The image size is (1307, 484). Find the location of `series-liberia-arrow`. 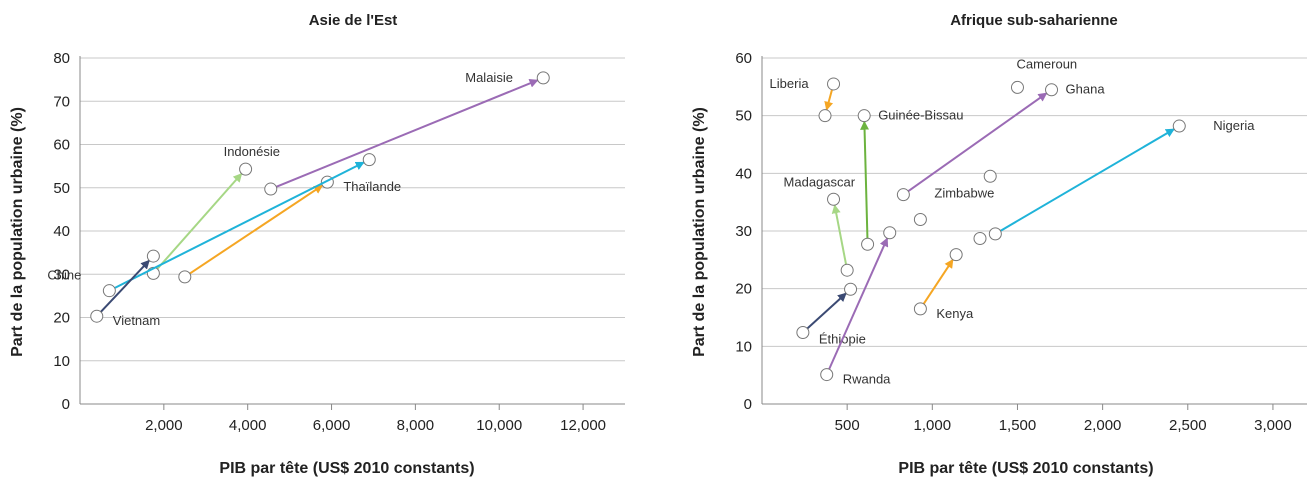

series-liberia-arrow is located at coordinates (829, 100).